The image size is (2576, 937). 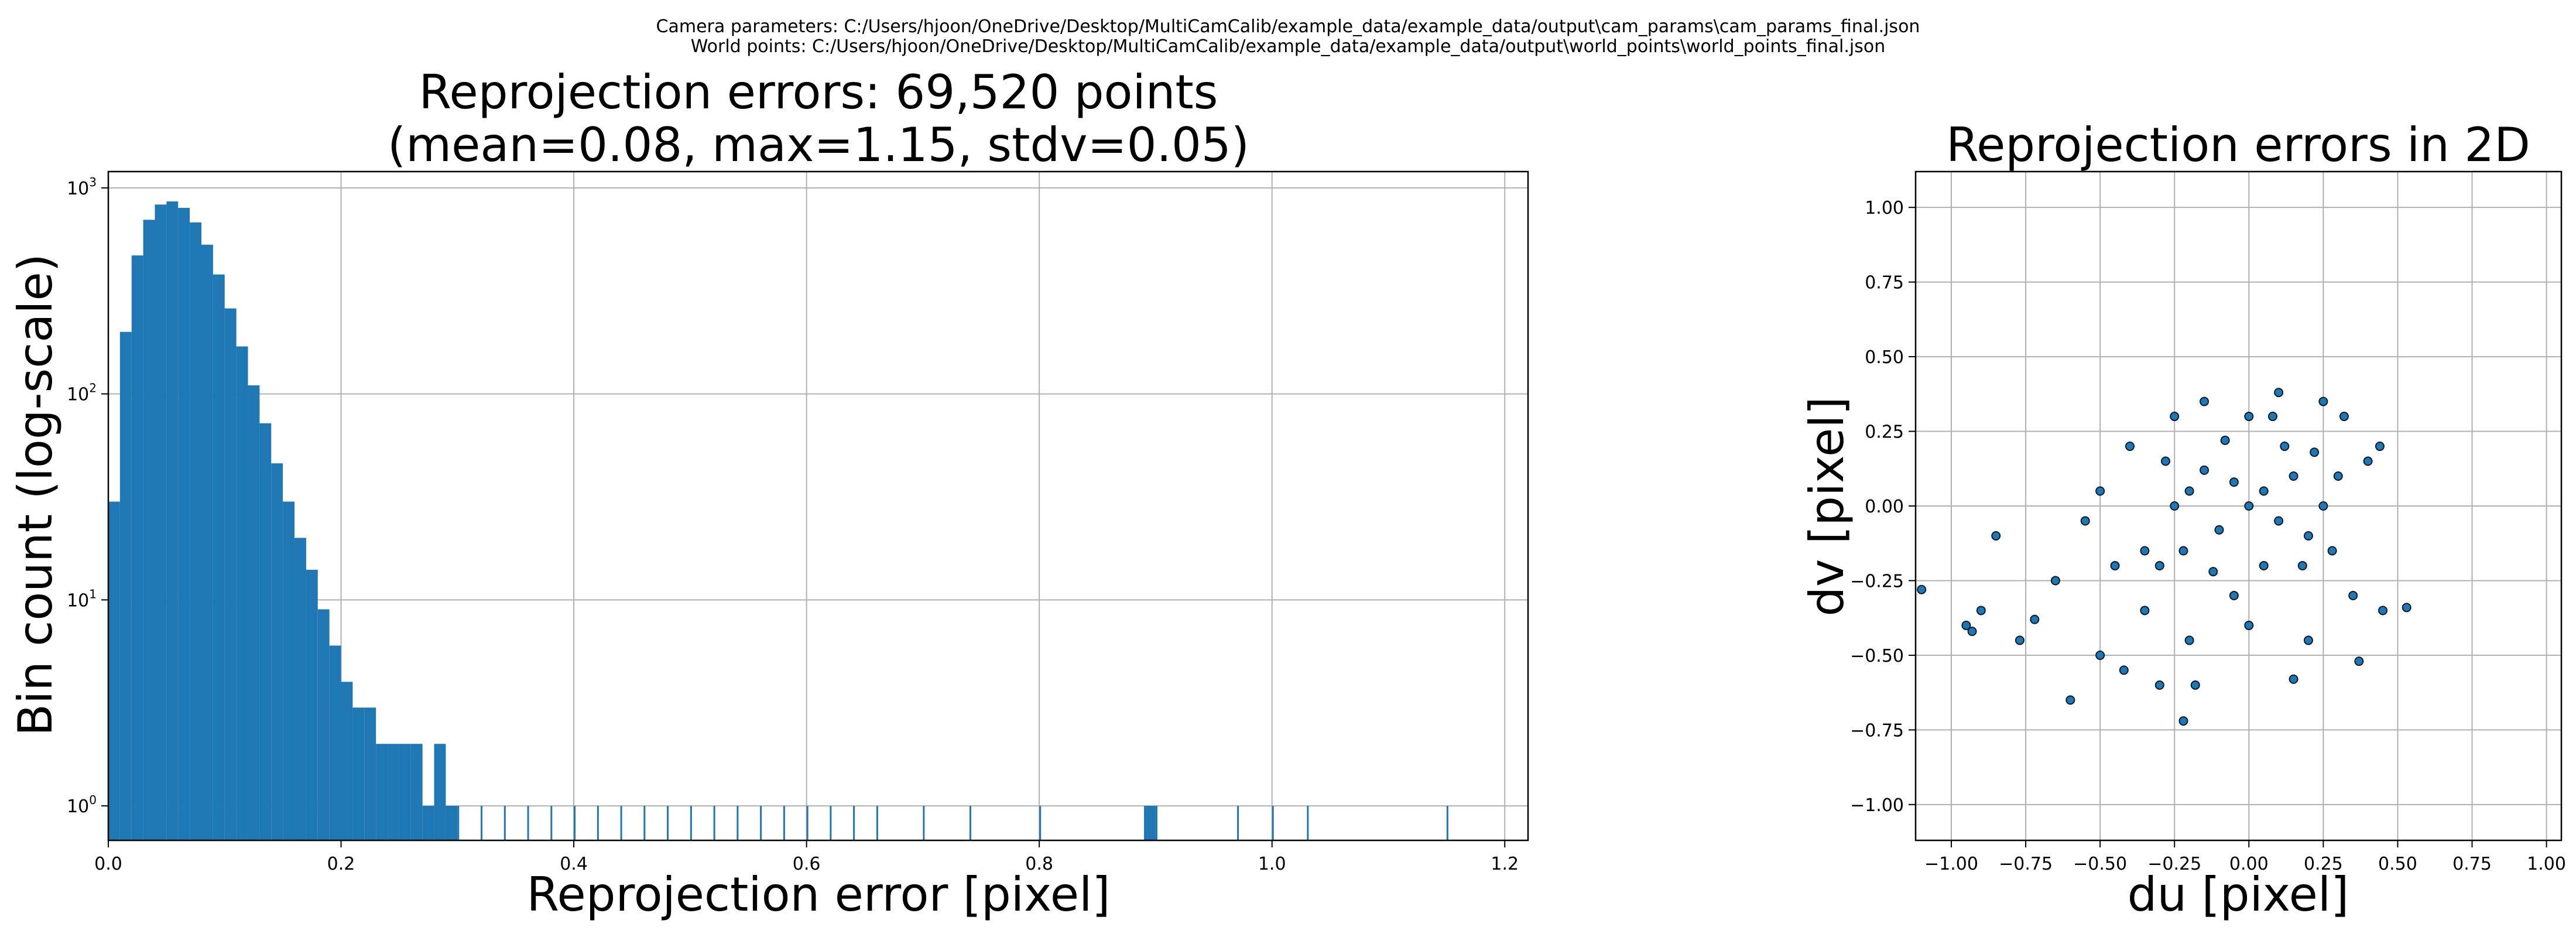 What do you see at coordinates (2164, 557) in the screenshot?
I see `scatter-points` at bounding box center [2164, 557].